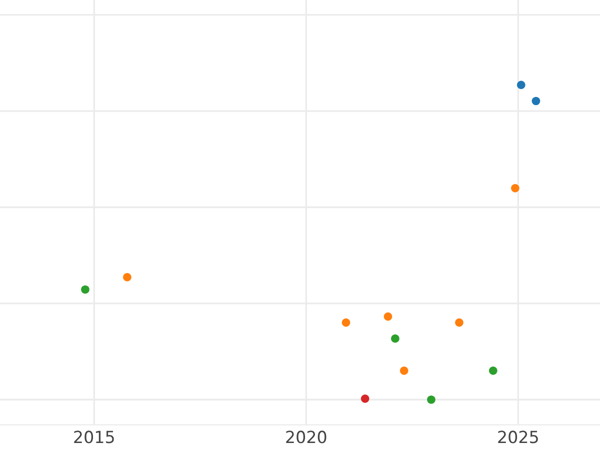  What do you see at coordinates (306, 437) in the screenshot?
I see `x-tick-label: 2020` at bounding box center [306, 437].